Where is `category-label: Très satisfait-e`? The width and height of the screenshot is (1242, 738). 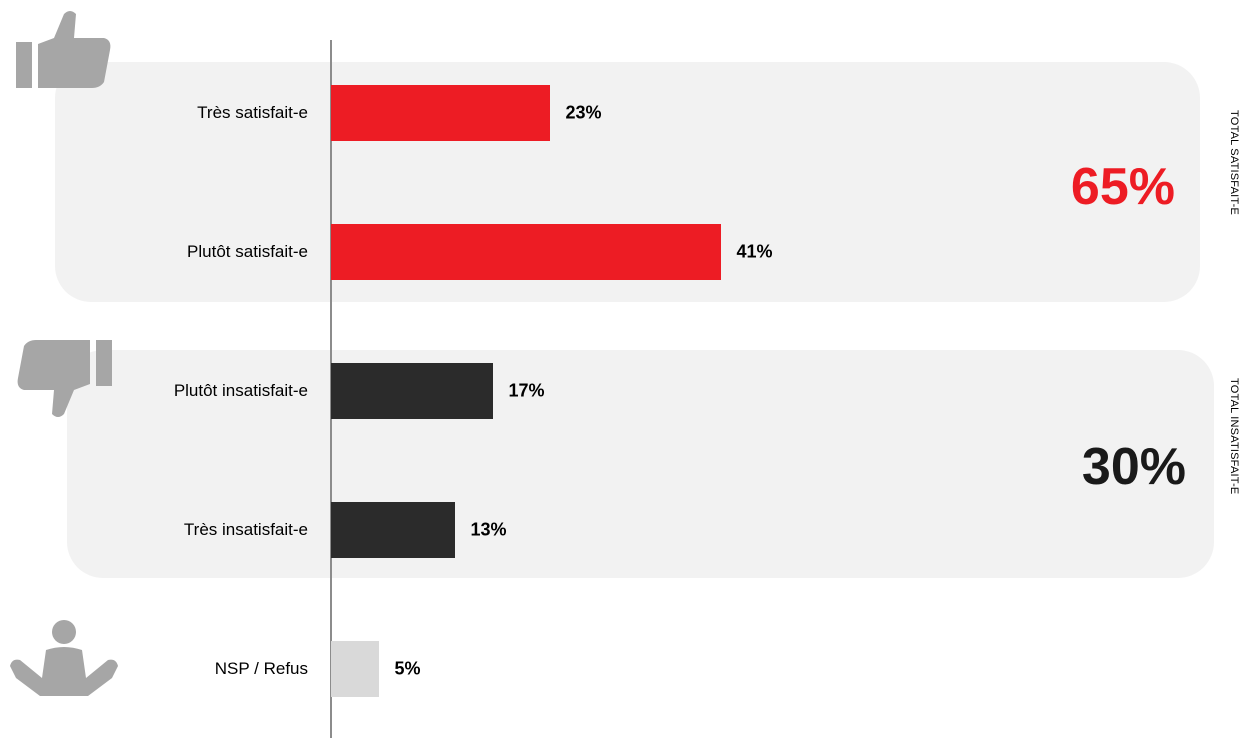 category-label: Très satisfait-e is located at coordinates (252, 112).